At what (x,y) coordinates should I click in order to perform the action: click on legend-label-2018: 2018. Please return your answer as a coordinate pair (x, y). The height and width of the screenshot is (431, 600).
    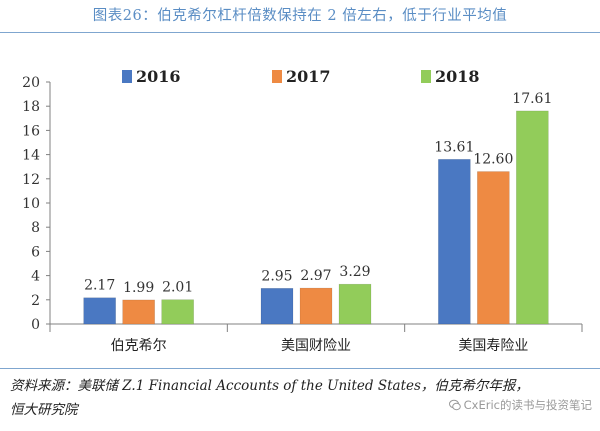
    Looking at the image, I should click on (457, 76).